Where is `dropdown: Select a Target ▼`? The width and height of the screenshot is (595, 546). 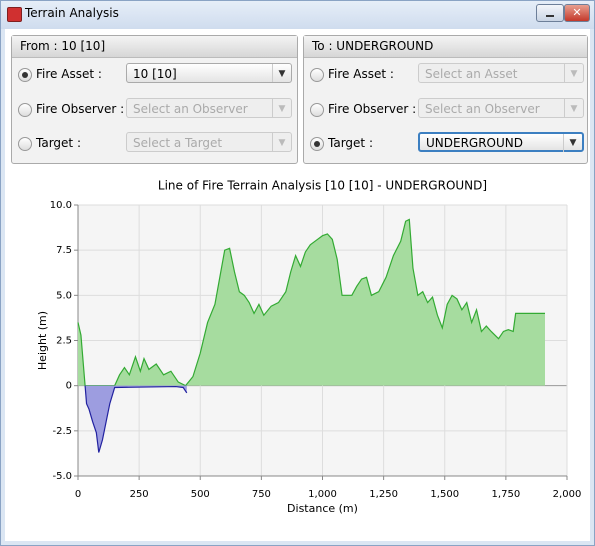
dropdown: Select a Target ▼ is located at coordinates (209, 142).